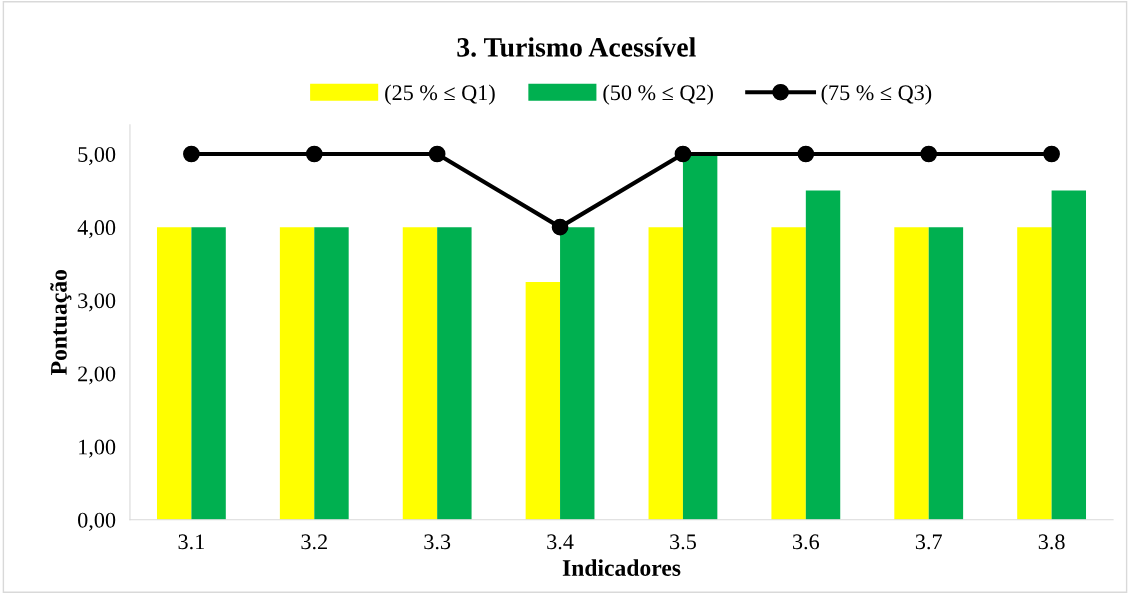  What do you see at coordinates (437, 542) in the screenshot?
I see `x-tick-label: 3.3` at bounding box center [437, 542].